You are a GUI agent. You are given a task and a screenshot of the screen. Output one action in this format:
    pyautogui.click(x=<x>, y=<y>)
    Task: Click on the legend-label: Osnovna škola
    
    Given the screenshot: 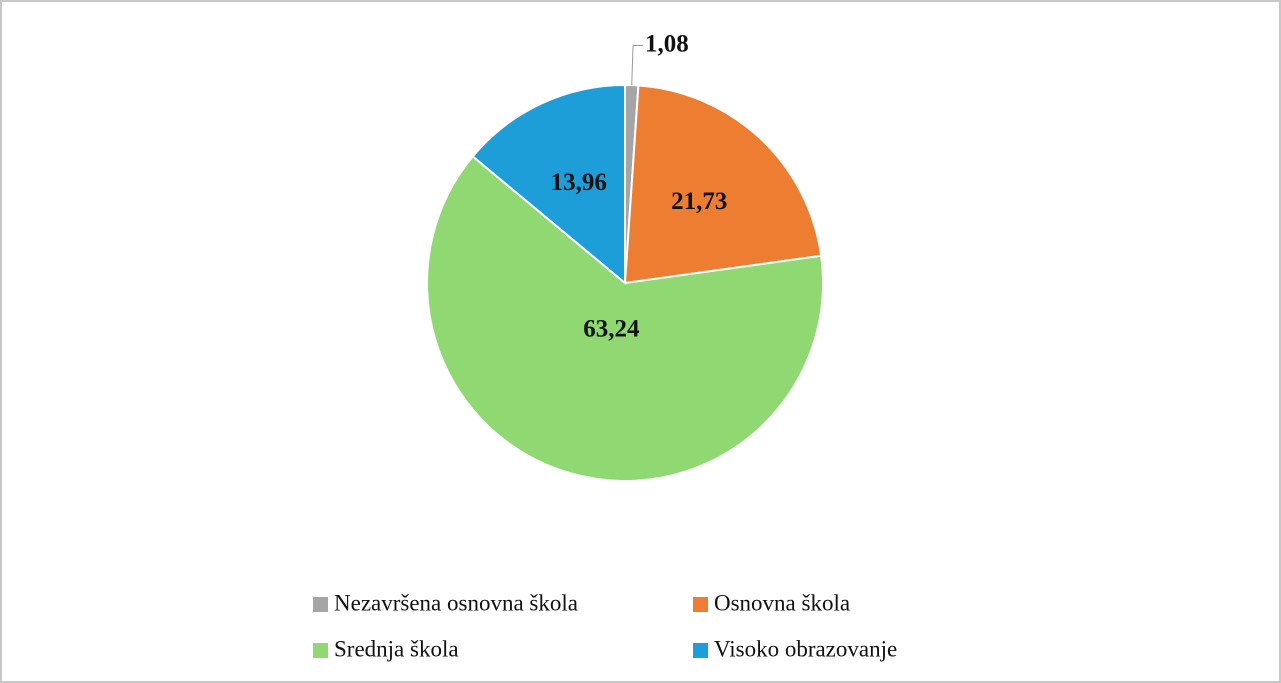 What is the action you would take?
    pyautogui.click(x=782, y=602)
    